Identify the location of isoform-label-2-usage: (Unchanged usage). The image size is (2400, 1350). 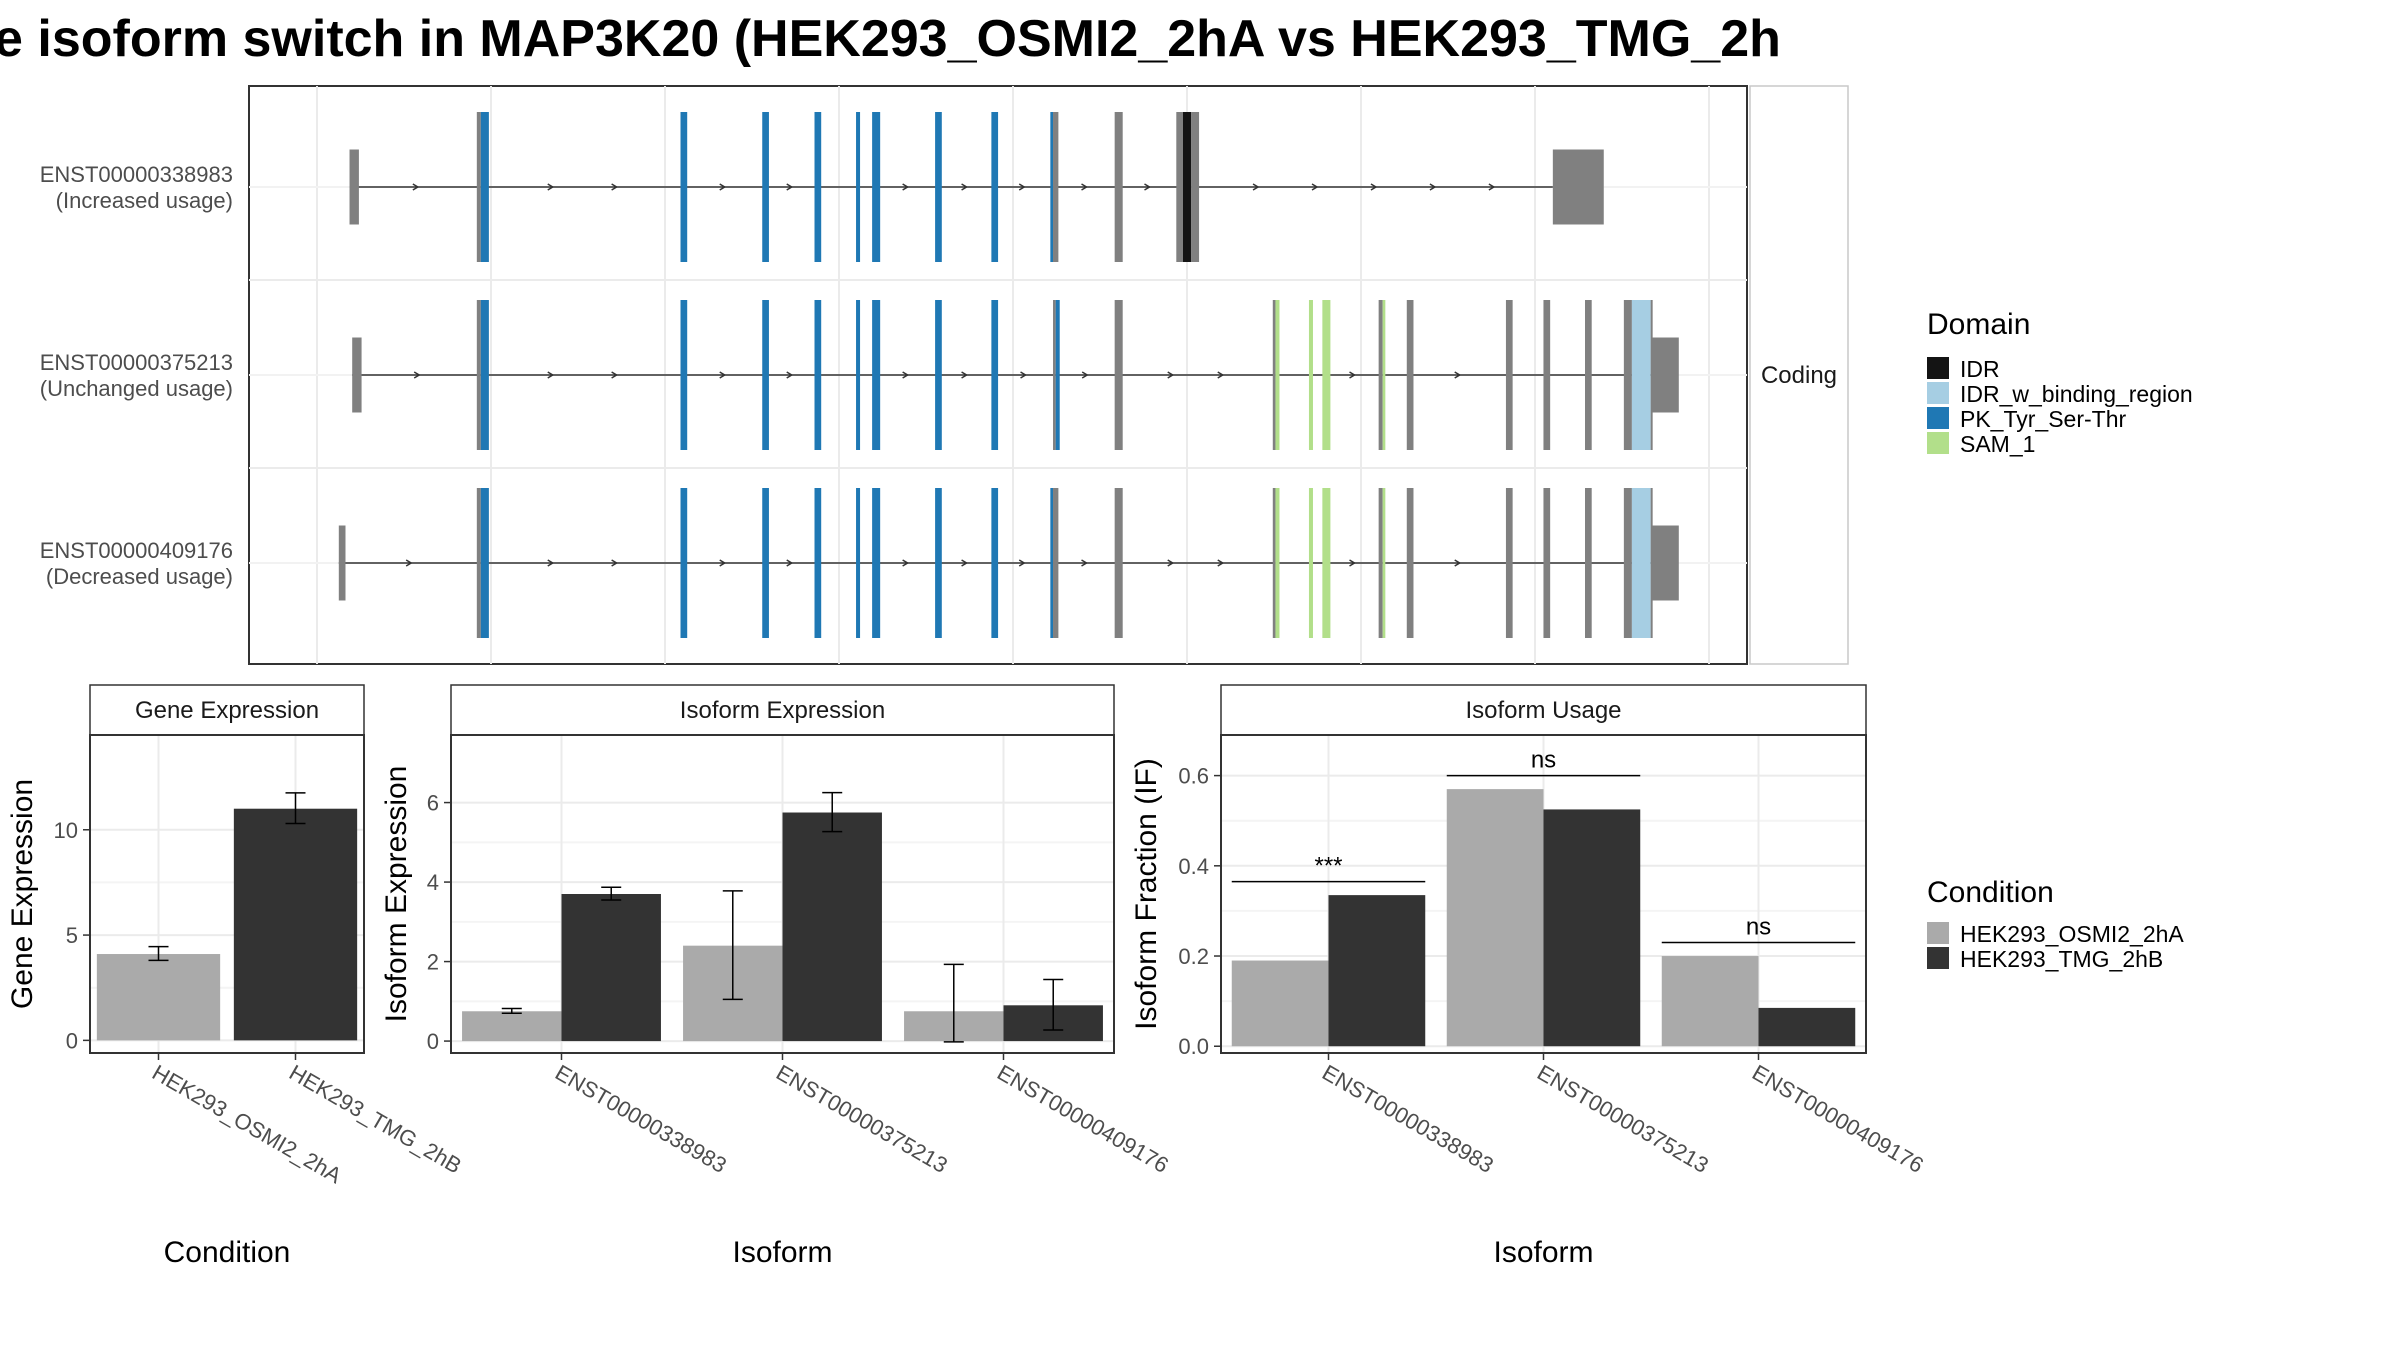
(136, 388).